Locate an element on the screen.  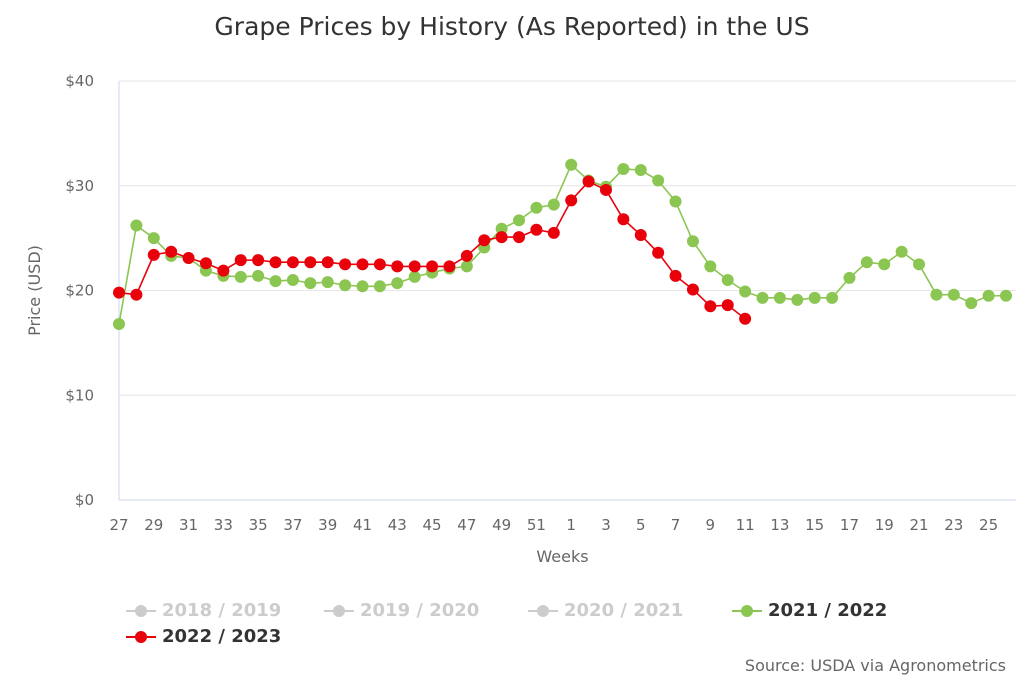
y-axis-title: Price (USD) is located at coordinates (34, 290).